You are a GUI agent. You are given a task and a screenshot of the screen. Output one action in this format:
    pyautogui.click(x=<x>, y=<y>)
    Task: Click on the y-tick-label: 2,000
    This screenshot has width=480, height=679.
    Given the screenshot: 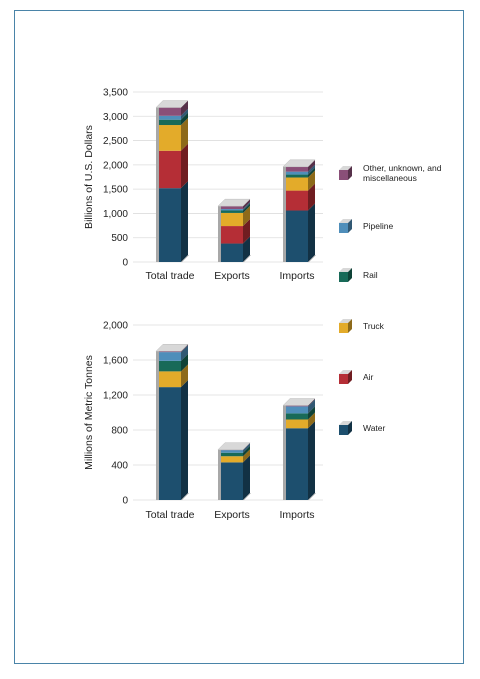 What is the action you would take?
    pyautogui.click(x=115, y=326)
    